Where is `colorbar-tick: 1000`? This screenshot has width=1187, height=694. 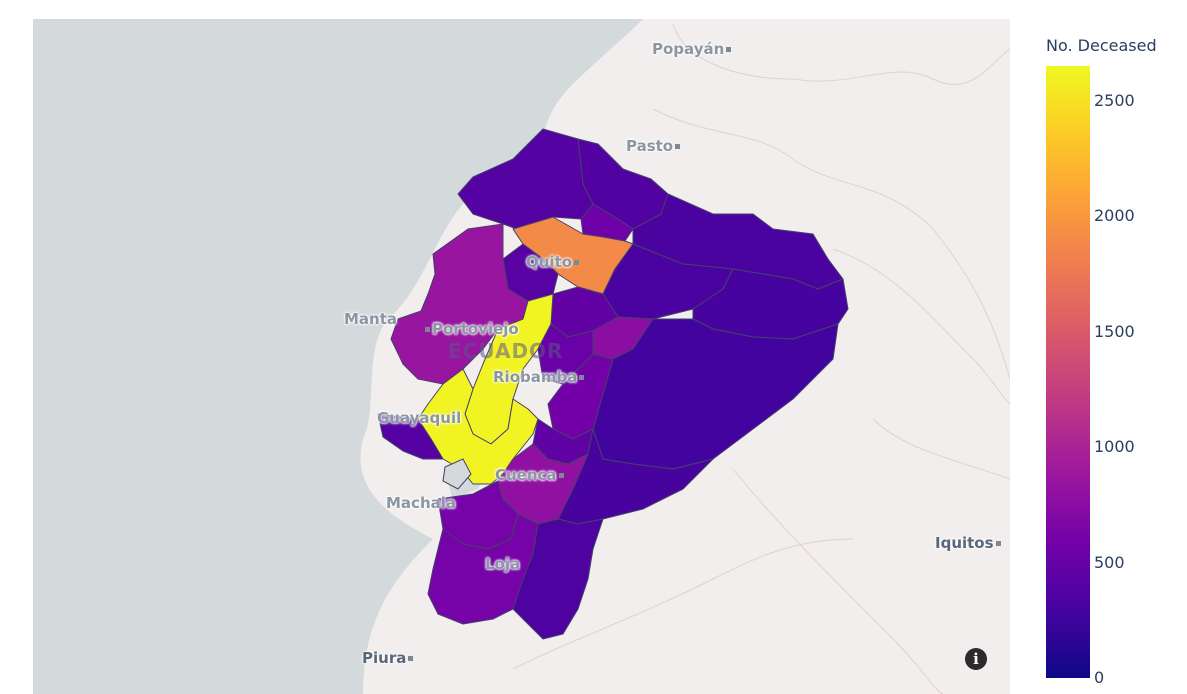
colorbar-tick: 1000 is located at coordinates (1114, 447).